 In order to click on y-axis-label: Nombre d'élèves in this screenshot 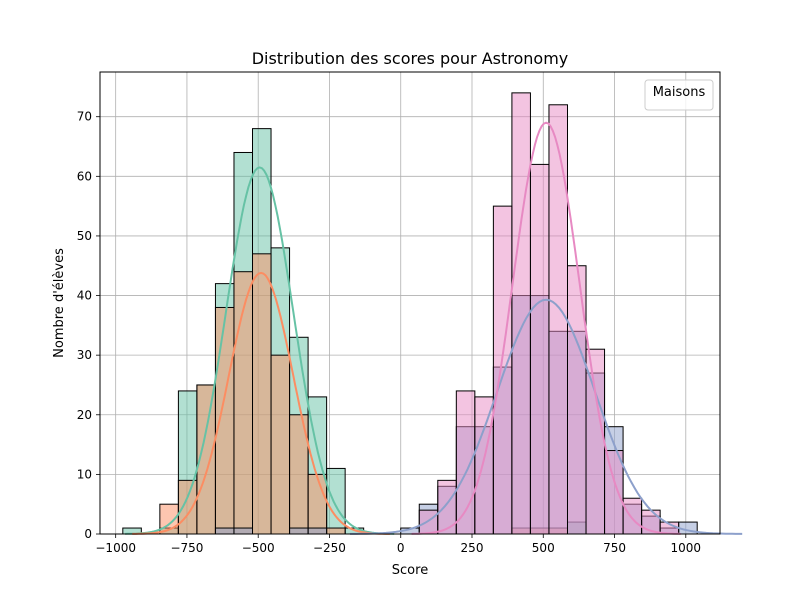, I will do `click(59, 303)`.